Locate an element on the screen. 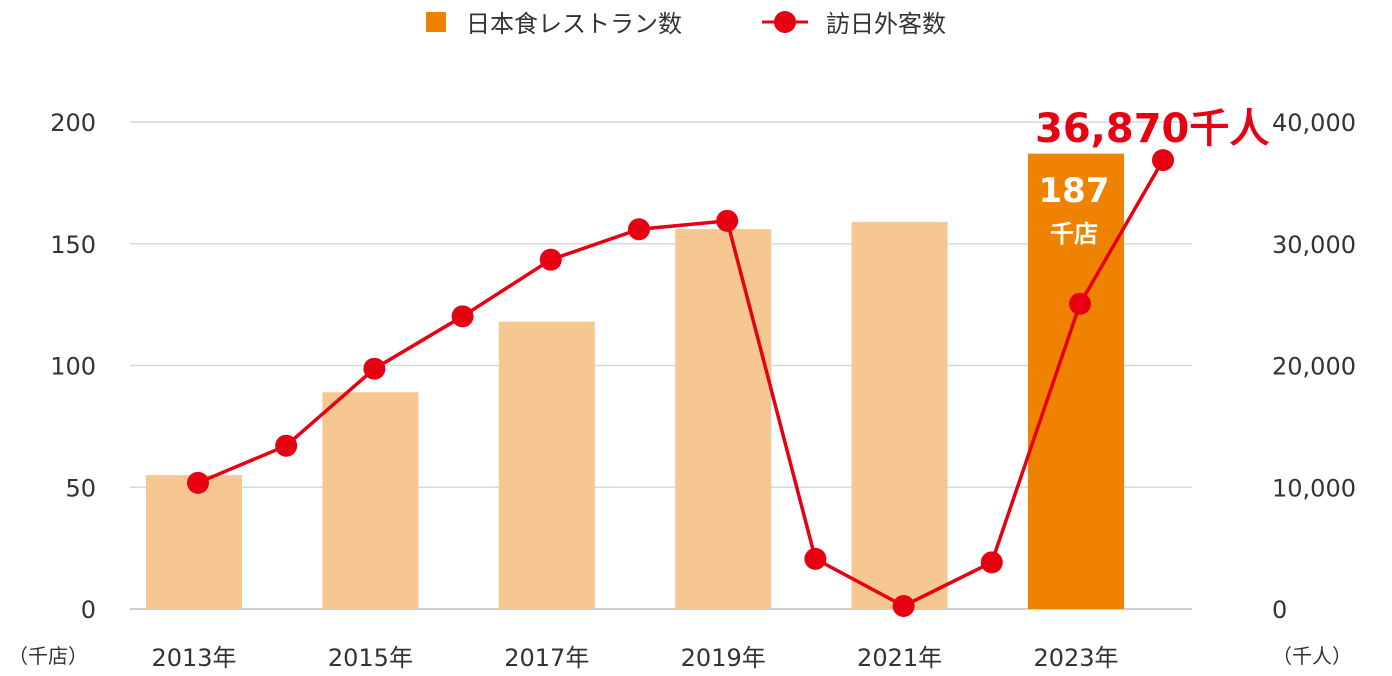 This screenshot has width=1392, height=676. right-tick-label: 20,000 is located at coordinates (1314, 367).